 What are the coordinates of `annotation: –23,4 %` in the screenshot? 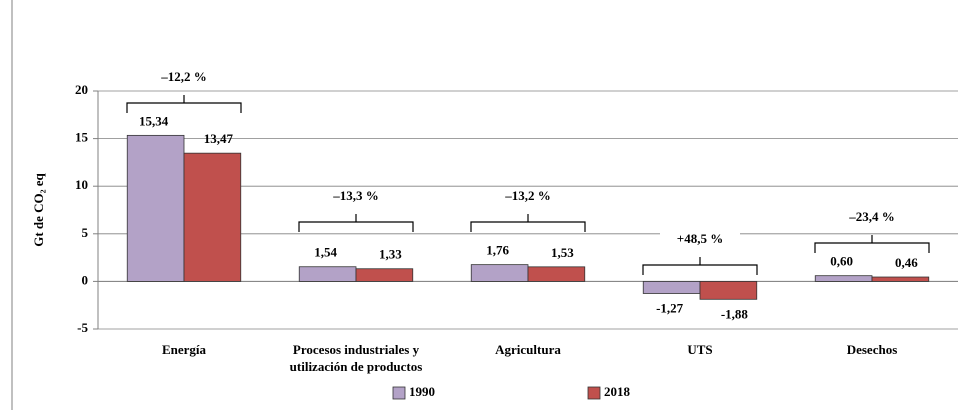 It's located at (871, 216).